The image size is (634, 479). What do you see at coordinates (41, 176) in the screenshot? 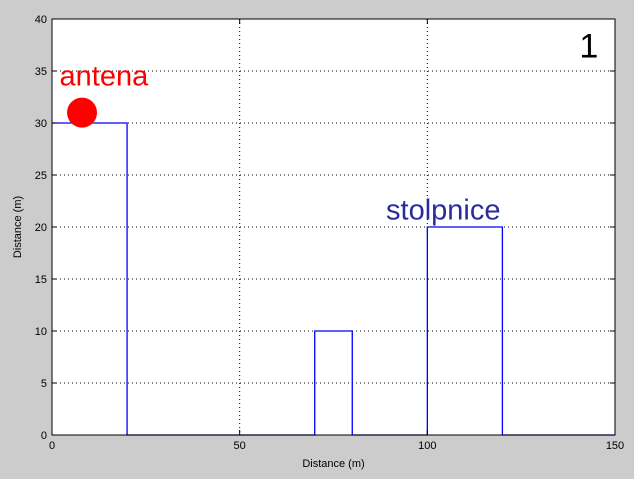
I see `y-tick-label: 25` at bounding box center [41, 176].